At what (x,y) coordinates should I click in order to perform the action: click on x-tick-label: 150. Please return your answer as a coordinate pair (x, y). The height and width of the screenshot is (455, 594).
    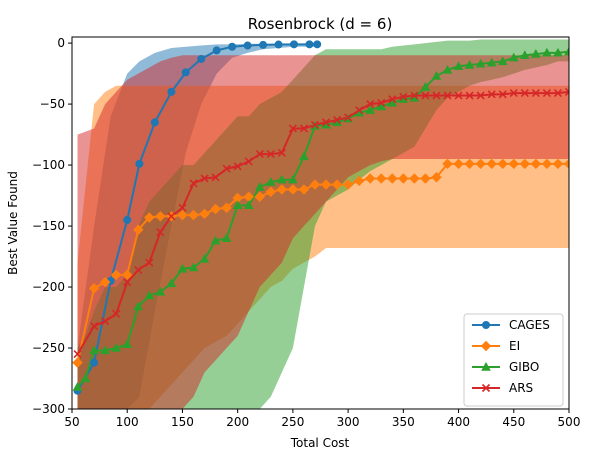
    Looking at the image, I should click on (182, 422).